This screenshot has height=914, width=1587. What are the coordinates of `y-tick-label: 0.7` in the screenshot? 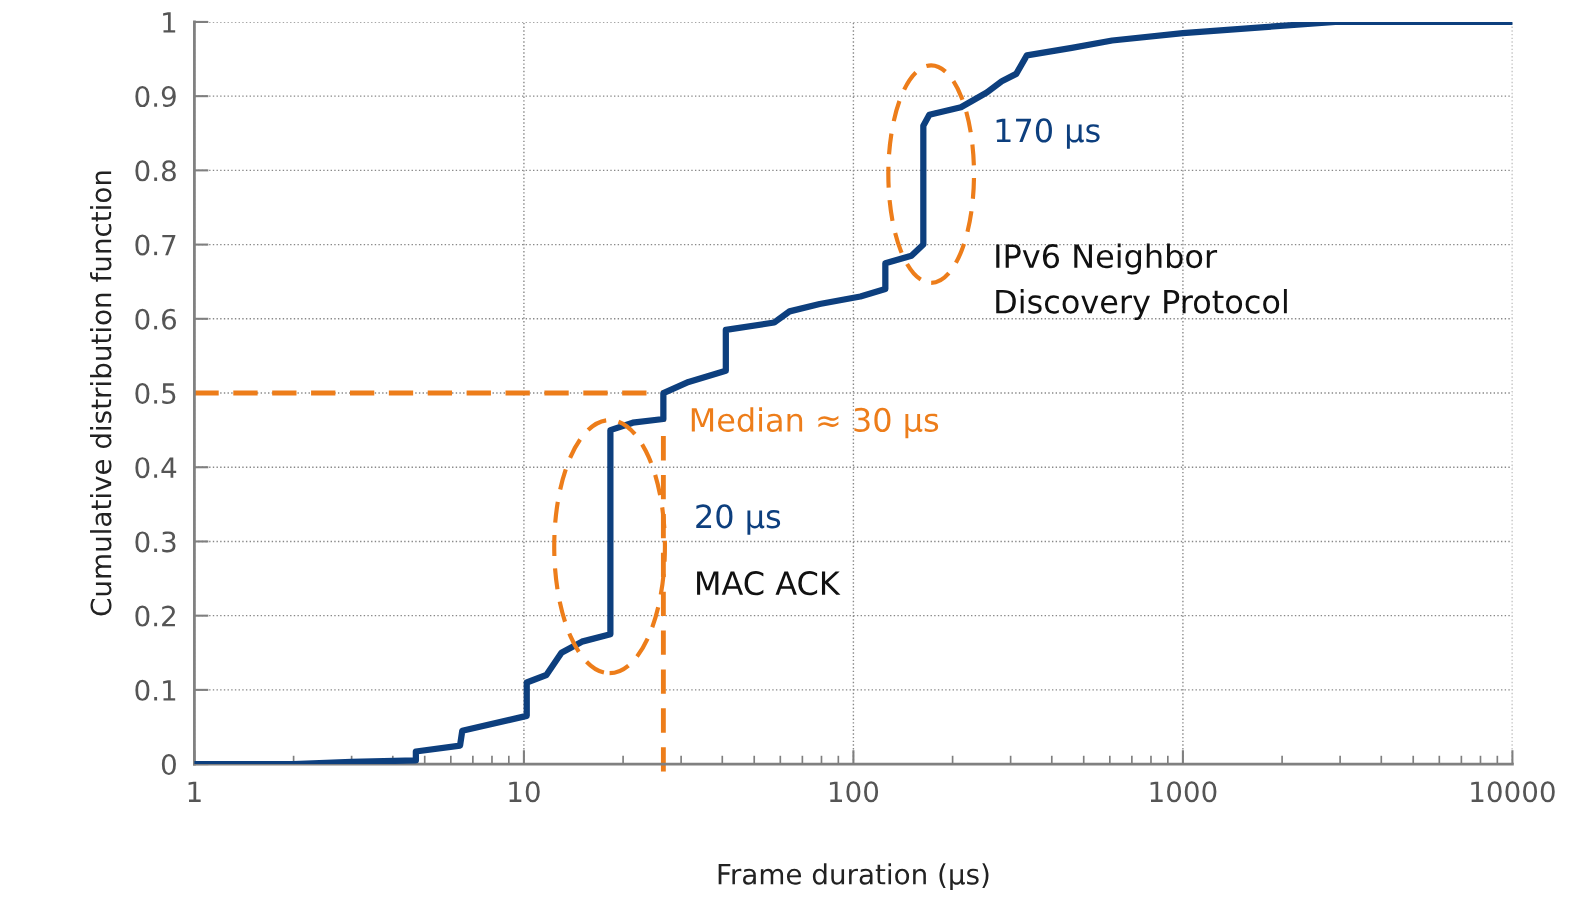 It's located at (155, 245).